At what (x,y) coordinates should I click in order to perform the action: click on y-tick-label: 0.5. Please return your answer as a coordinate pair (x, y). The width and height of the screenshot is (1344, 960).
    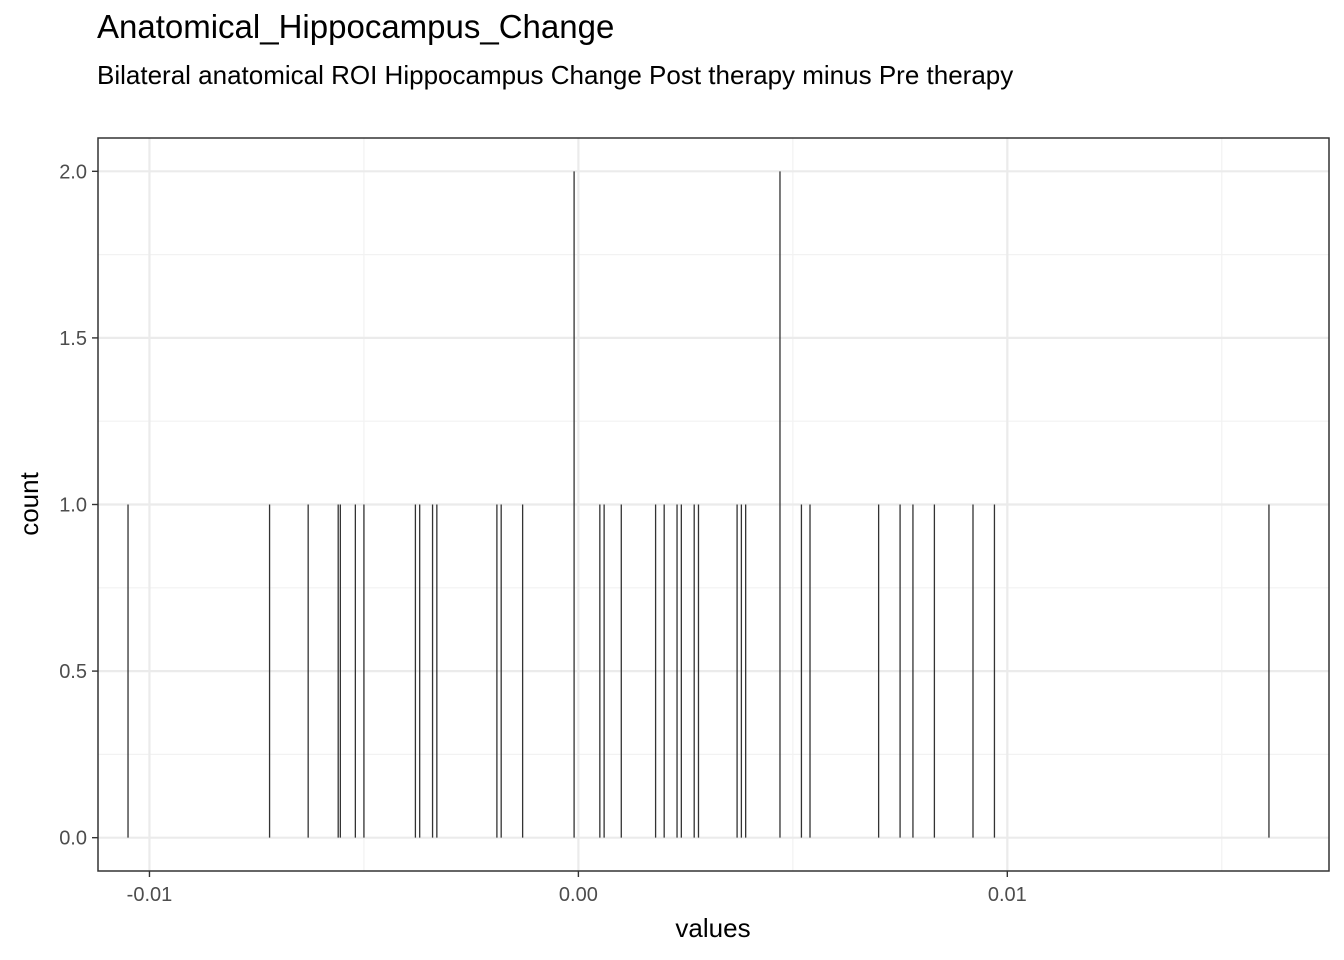
    Looking at the image, I should click on (73, 672).